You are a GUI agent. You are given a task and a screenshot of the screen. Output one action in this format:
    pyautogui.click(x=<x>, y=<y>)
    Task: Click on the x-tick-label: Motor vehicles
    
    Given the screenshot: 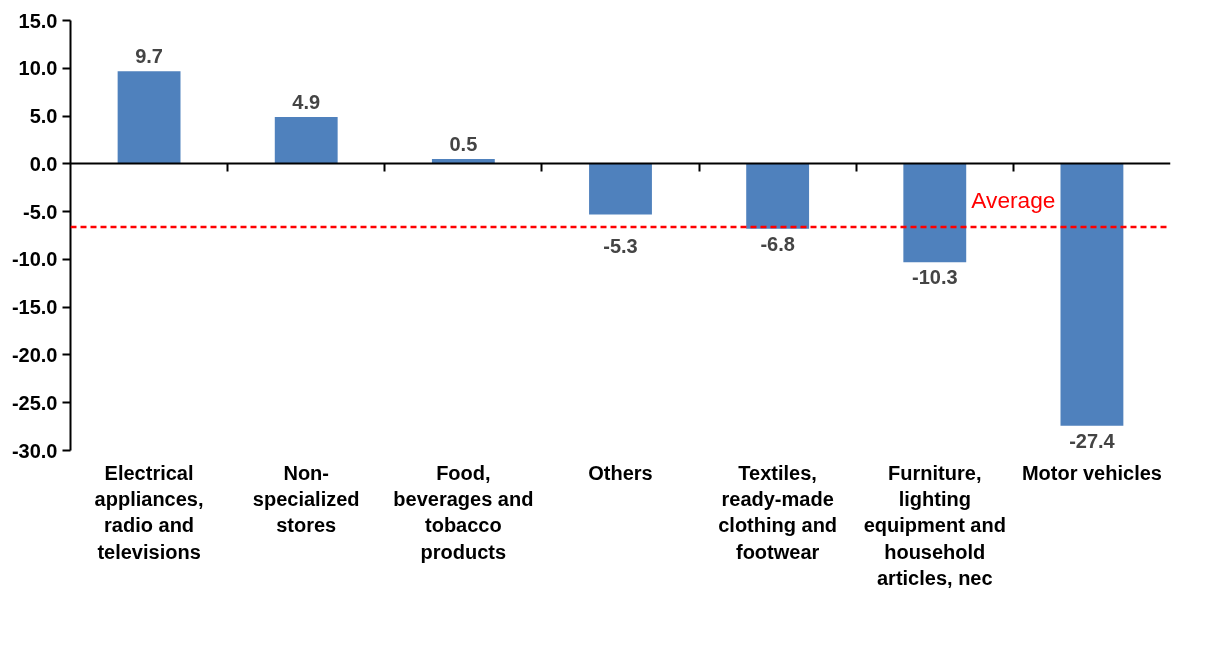 What is the action you would take?
    pyautogui.click(x=1091, y=472)
    